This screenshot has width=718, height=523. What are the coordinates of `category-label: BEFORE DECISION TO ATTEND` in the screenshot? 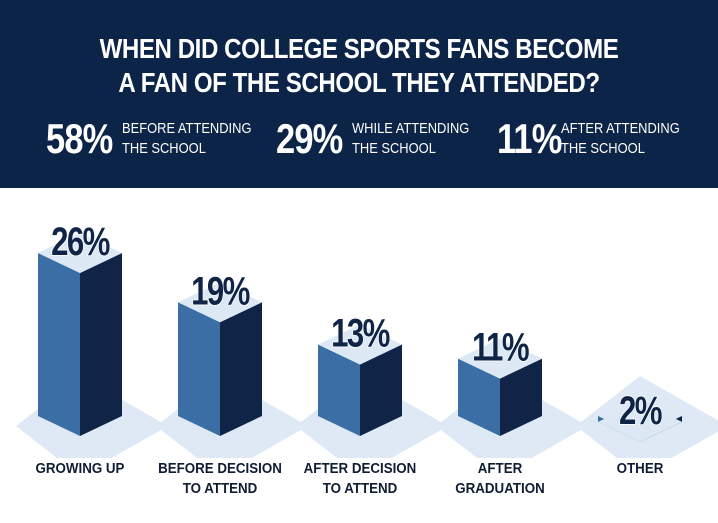 It's located at (220, 479).